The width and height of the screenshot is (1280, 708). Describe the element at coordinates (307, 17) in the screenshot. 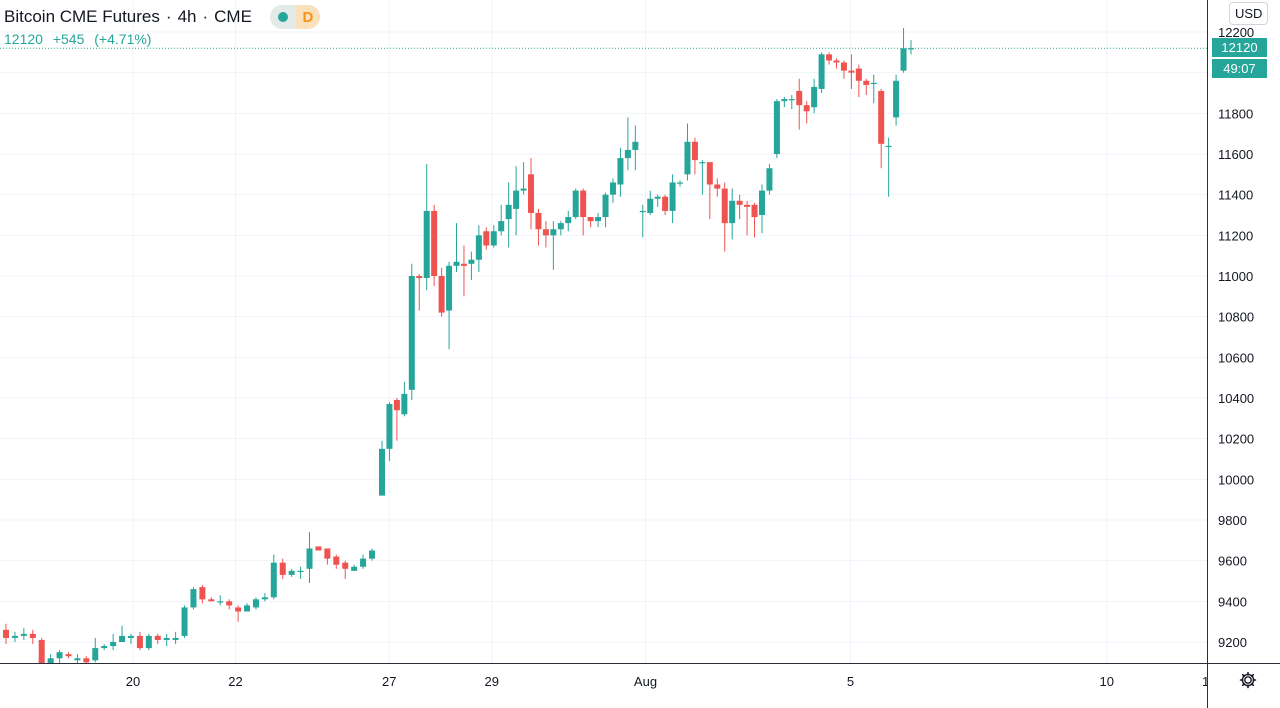

I see `delayed-badge: D` at that location.